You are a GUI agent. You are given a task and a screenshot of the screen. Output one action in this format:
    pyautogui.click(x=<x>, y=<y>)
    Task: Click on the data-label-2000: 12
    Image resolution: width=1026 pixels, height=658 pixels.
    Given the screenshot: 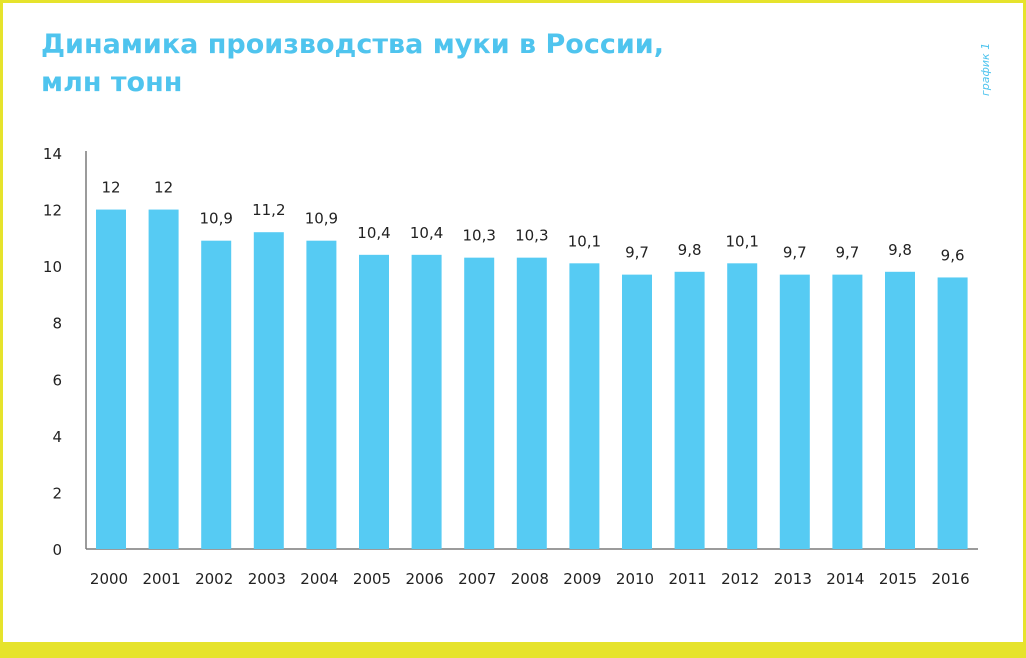 What is the action you would take?
    pyautogui.click(x=110, y=188)
    